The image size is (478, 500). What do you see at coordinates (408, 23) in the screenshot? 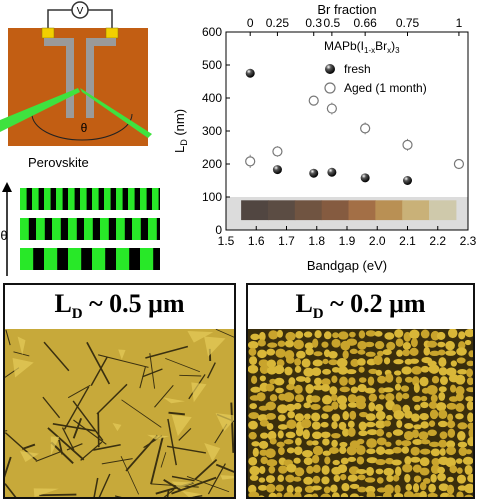
I see `top-tick-label: 0.75` at bounding box center [408, 23].